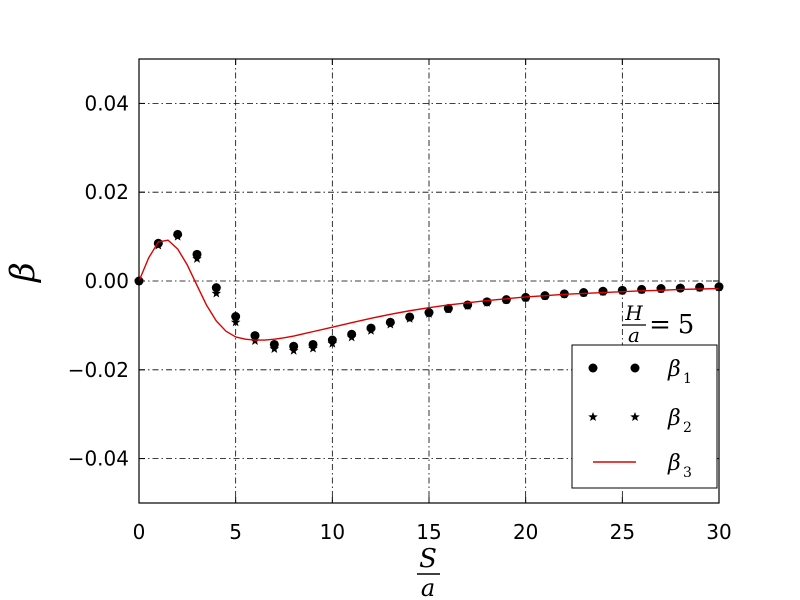 This screenshot has height=600, width=800. What do you see at coordinates (633, 313) in the screenshot?
I see `annotation-numerator: H` at bounding box center [633, 313].